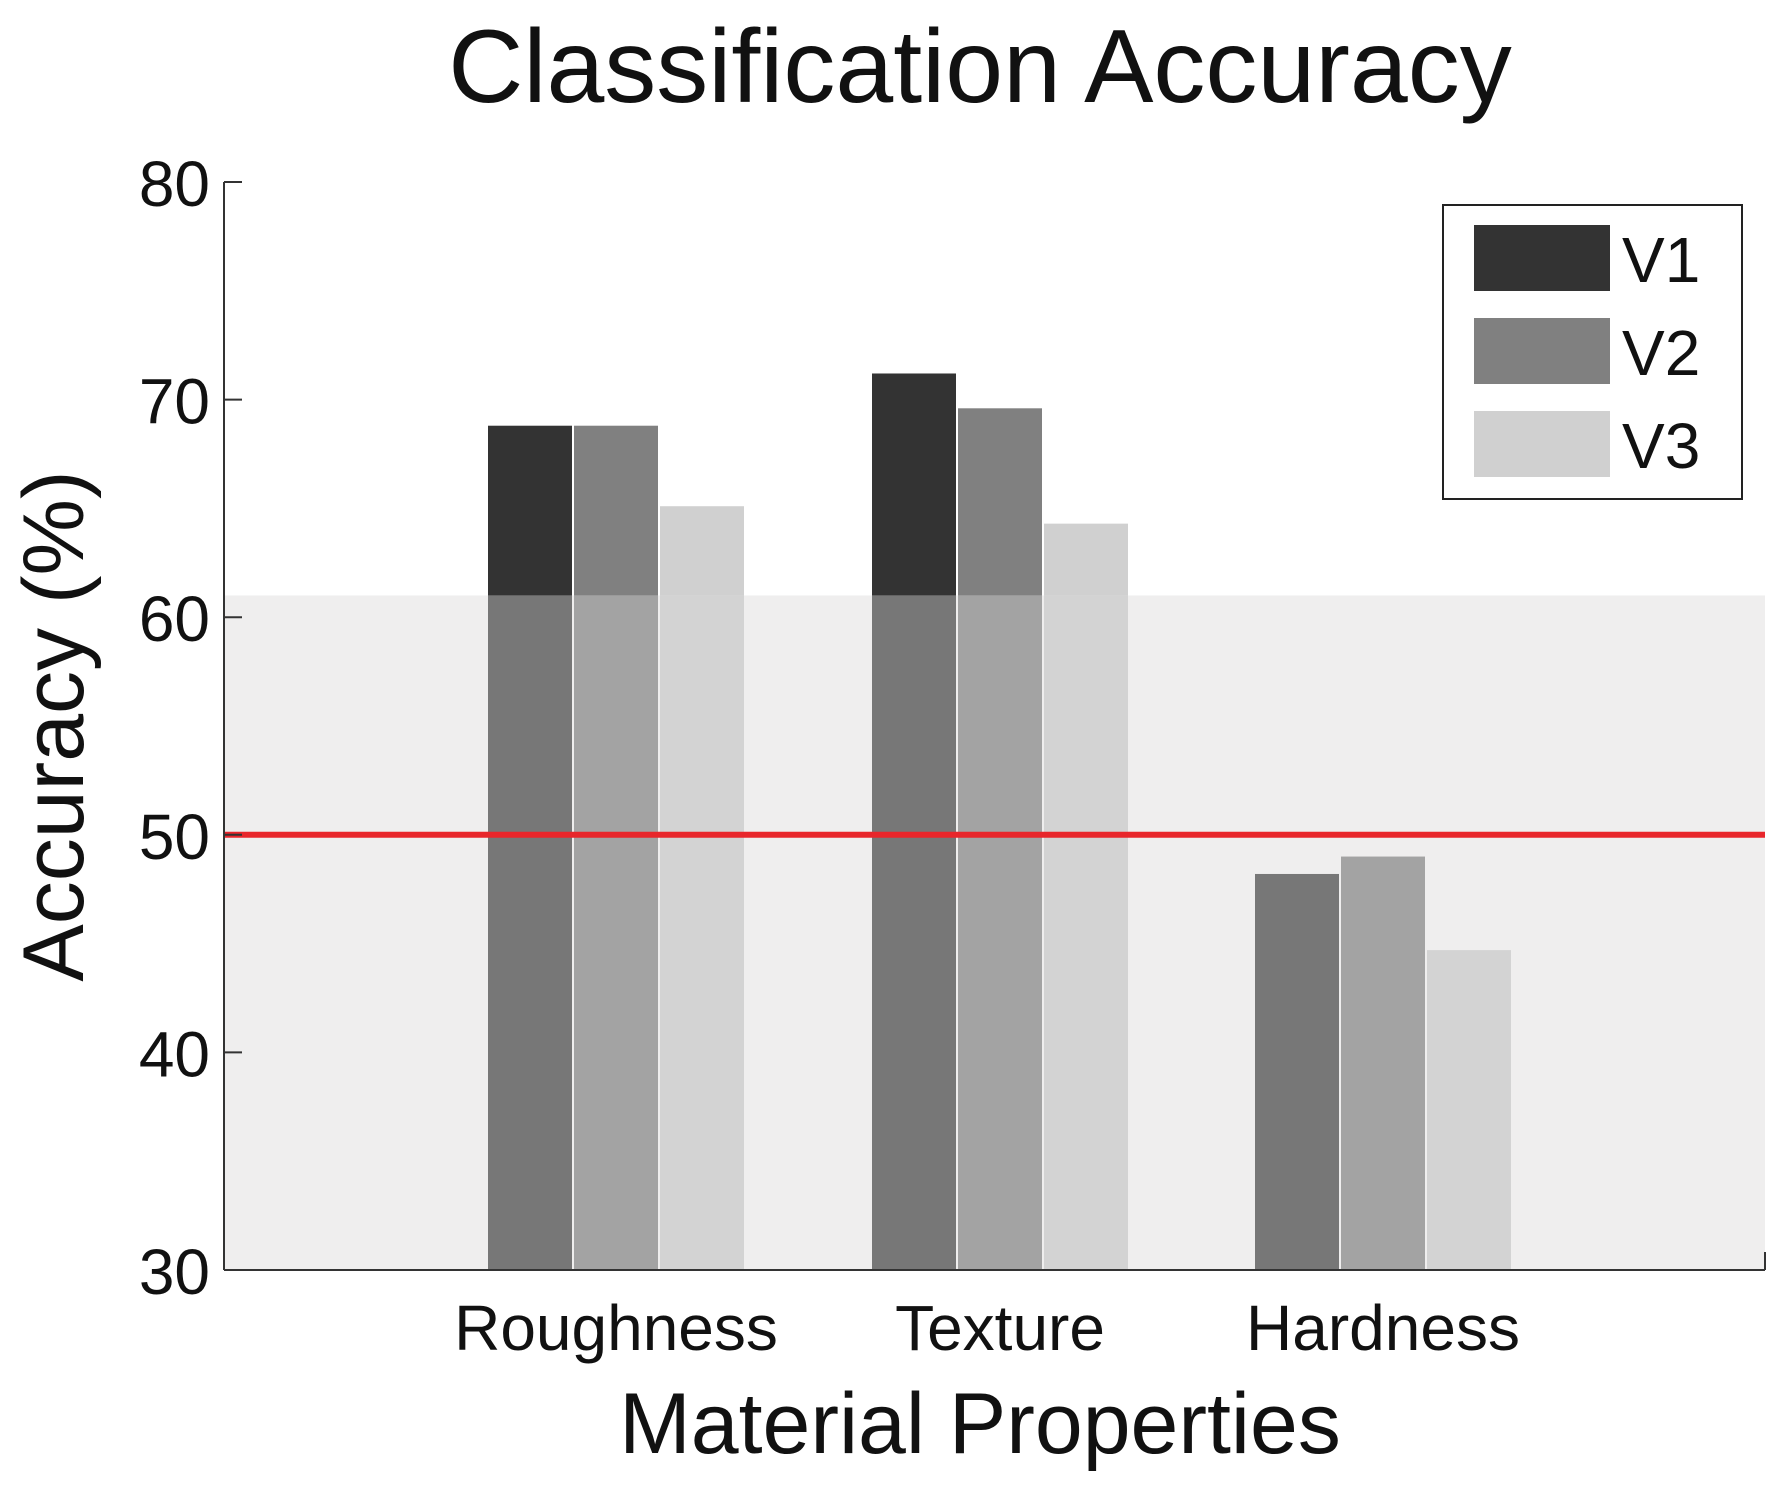 Image resolution: width=1772 pixels, height=1486 pixels. What do you see at coordinates (1000, 1328) in the screenshot?
I see `x-tick-label: Texture` at bounding box center [1000, 1328].